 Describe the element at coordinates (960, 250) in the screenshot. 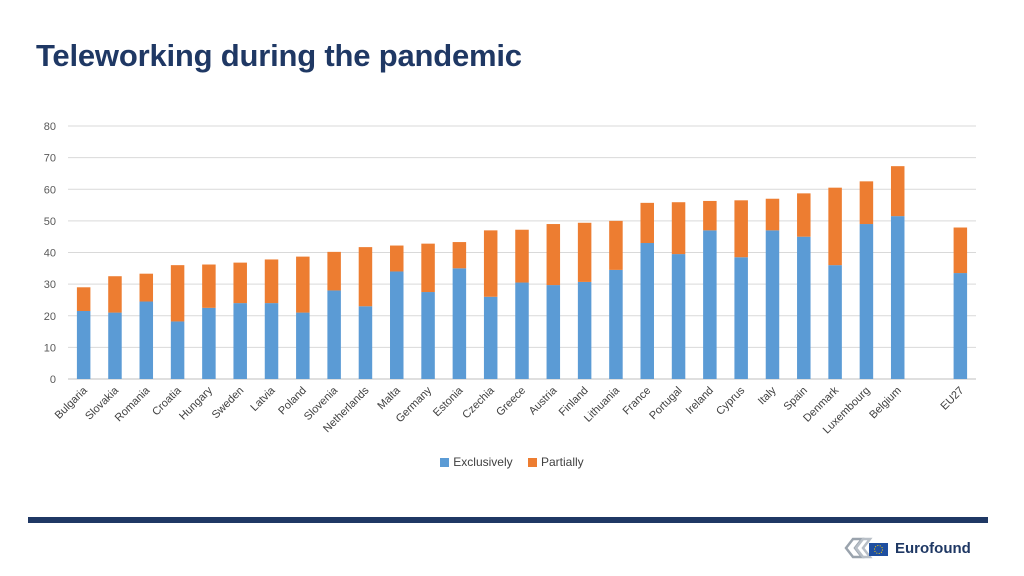

I see `bar-partially-eu27` at that location.